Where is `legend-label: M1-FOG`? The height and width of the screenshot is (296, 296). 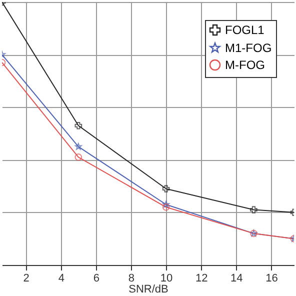 legend-label: M1-FOG is located at coordinates (248, 48).